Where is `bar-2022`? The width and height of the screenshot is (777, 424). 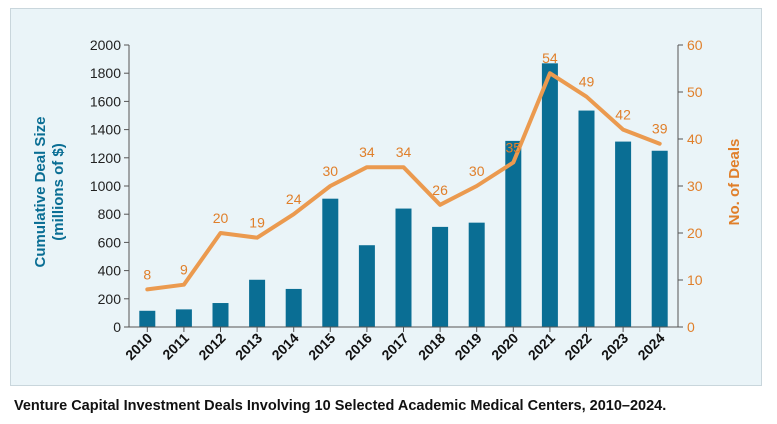 bar-2022 is located at coordinates (586, 218).